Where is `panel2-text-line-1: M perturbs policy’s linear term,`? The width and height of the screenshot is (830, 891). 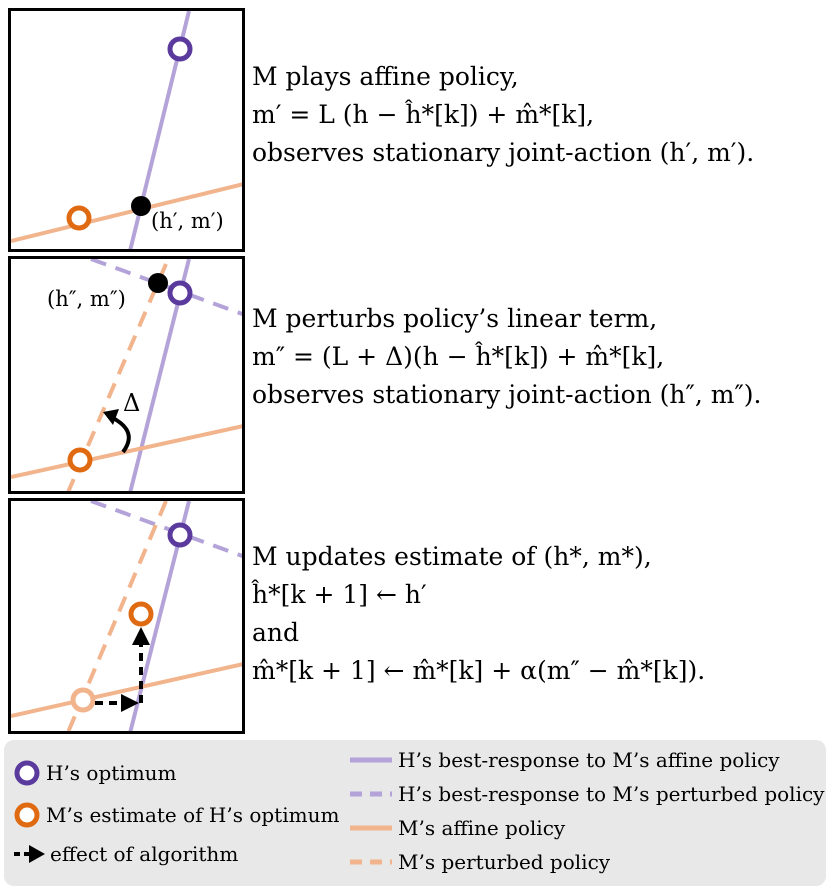
panel2-text-line-1: M perturbs policy’s linear term, is located at coordinates (455, 318).